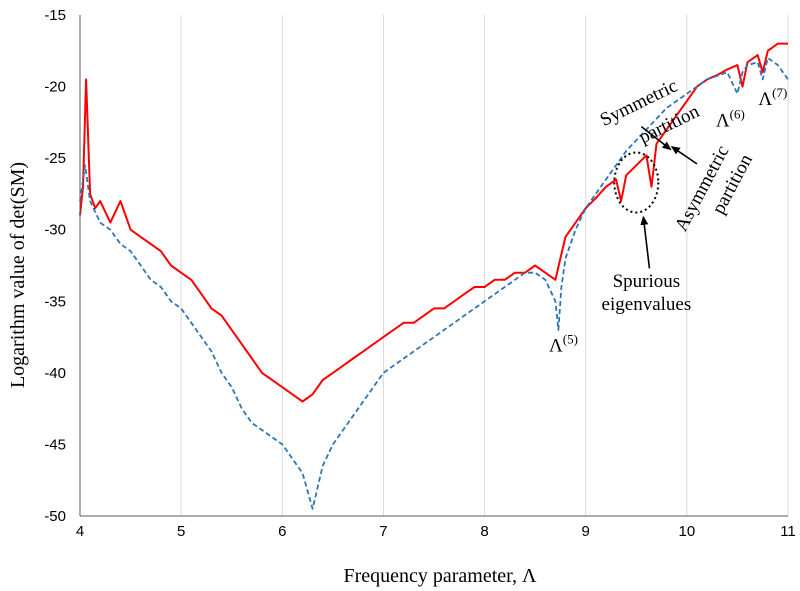 Image resolution: width=800 pixels, height=591 pixels. What do you see at coordinates (563, 343) in the screenshot?
I see `lambda-label: Λ(5)` at bounding box center [563, 343].